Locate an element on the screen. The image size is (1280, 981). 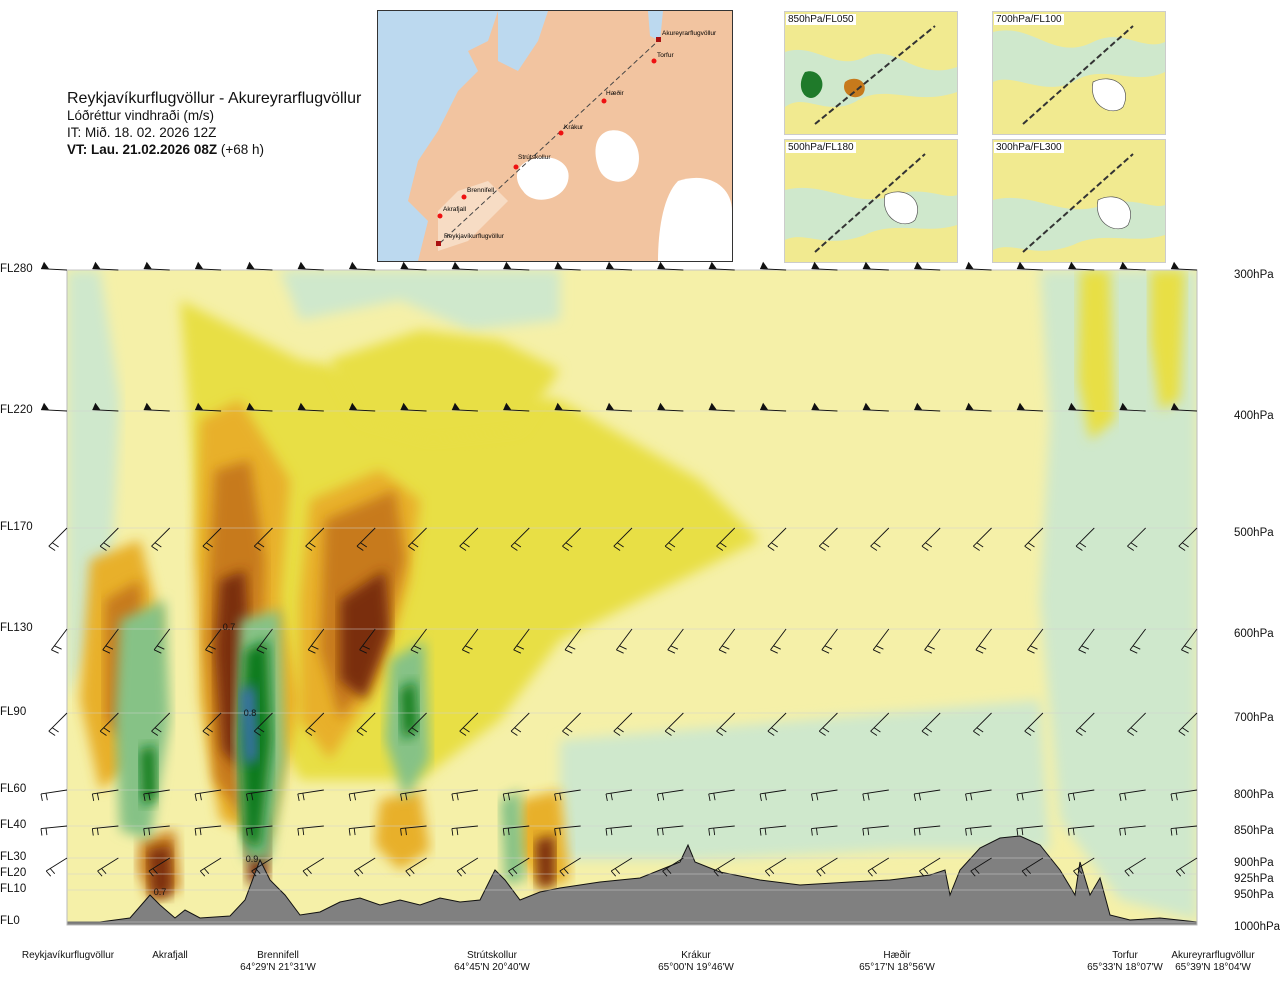
right-level-label: 300hPa is located at coordinates (1254, 275).